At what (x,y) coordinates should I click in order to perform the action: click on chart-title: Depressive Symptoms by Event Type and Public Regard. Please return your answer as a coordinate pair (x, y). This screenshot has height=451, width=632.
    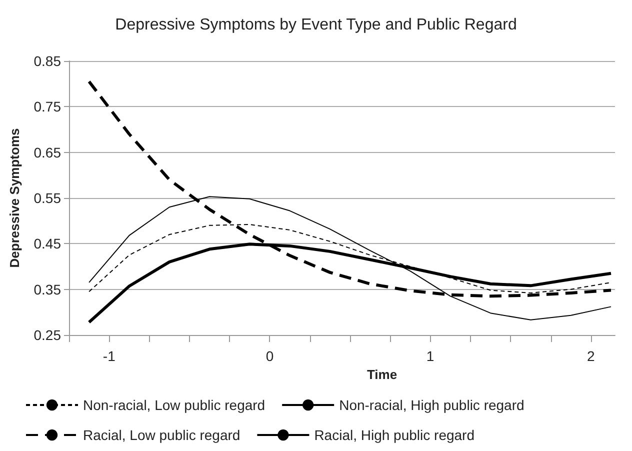
    Looking at the image, I should click on (316, 25).